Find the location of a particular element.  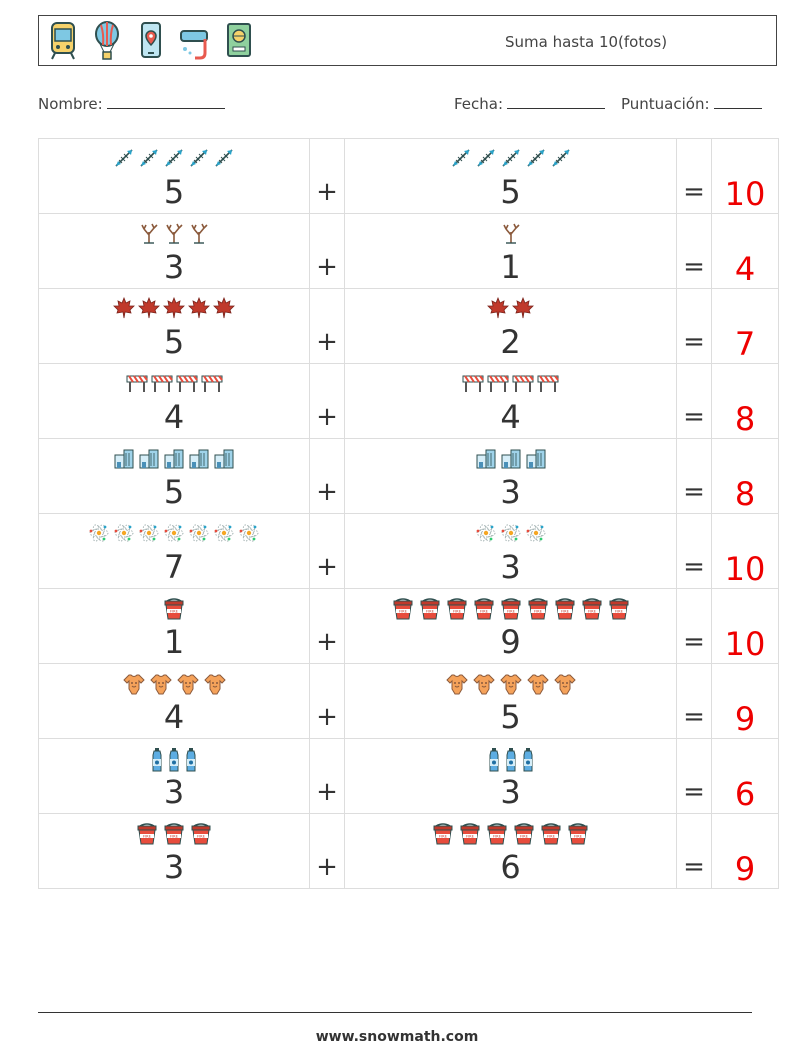

left-operand-cell: FIRE 1 is located at coordinates (174, 626).